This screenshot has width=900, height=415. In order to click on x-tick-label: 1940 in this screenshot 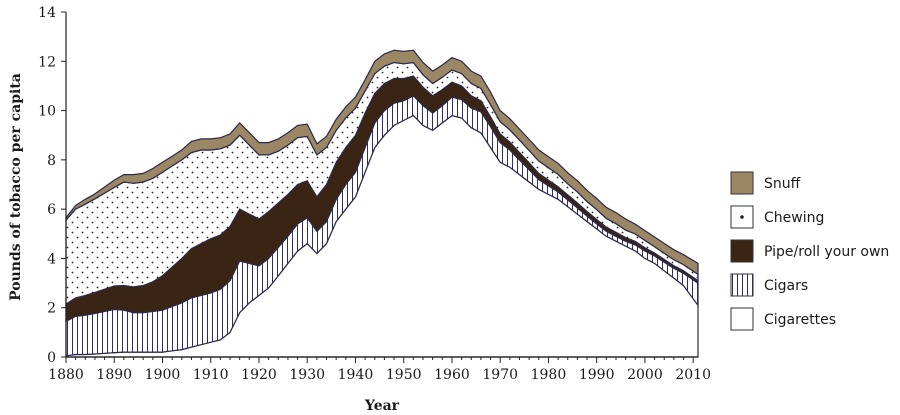, I will do `click(356, 375)`.